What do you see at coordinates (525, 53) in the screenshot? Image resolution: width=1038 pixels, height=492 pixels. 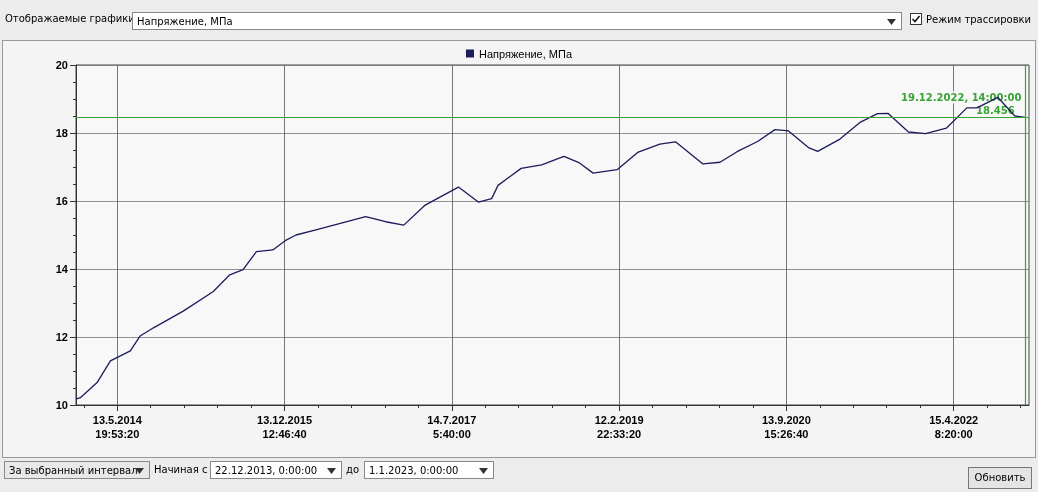 I see `legend-label: Напряжение, МПа` at bounding box center [525, 53].